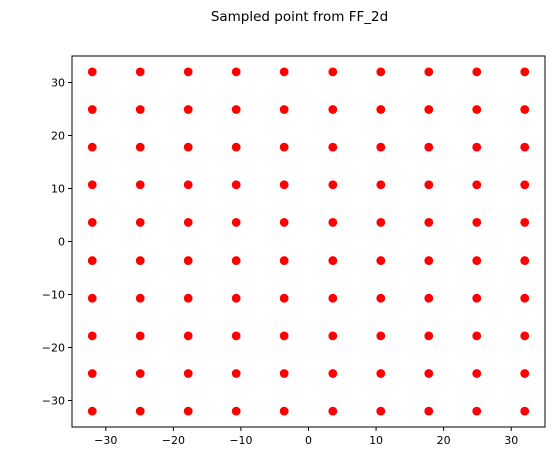  I want to click on y-axis: −30 −20 −10 0 10 20 30, so click(57, 242).